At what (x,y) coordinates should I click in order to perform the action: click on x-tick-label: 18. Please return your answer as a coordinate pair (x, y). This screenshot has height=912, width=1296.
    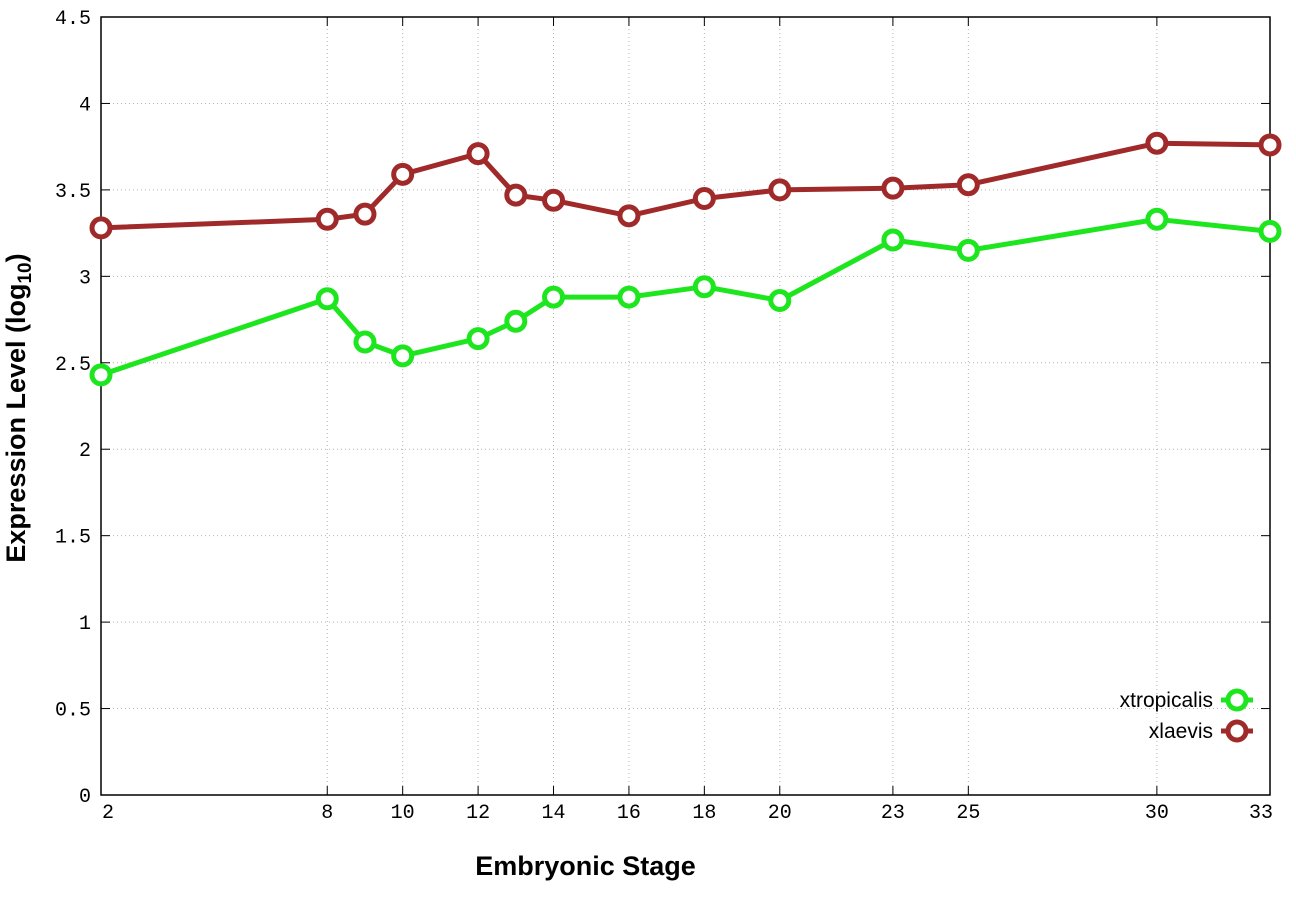
    Looking at the image, I should click on (704, 813).